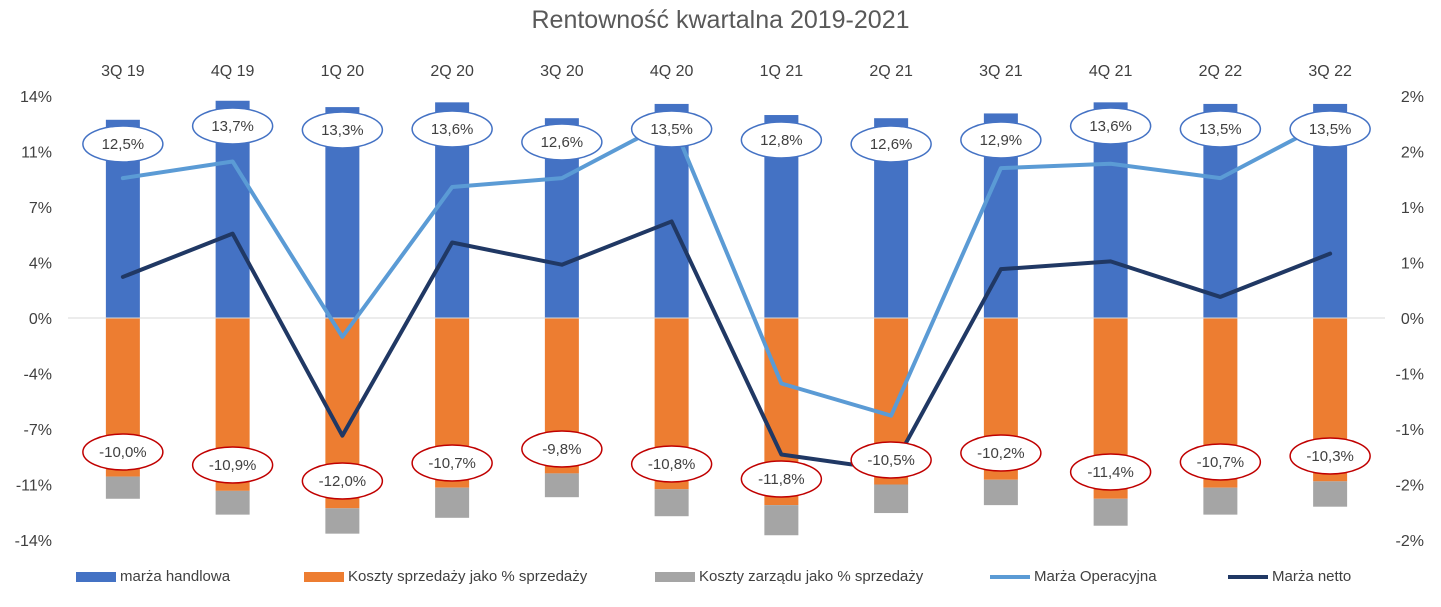 This screenshot has height=607, width=1441. Describe the element at coordinates (1410, 375) in the screenshot. I see `right-axis-tick: -1%` at that location.